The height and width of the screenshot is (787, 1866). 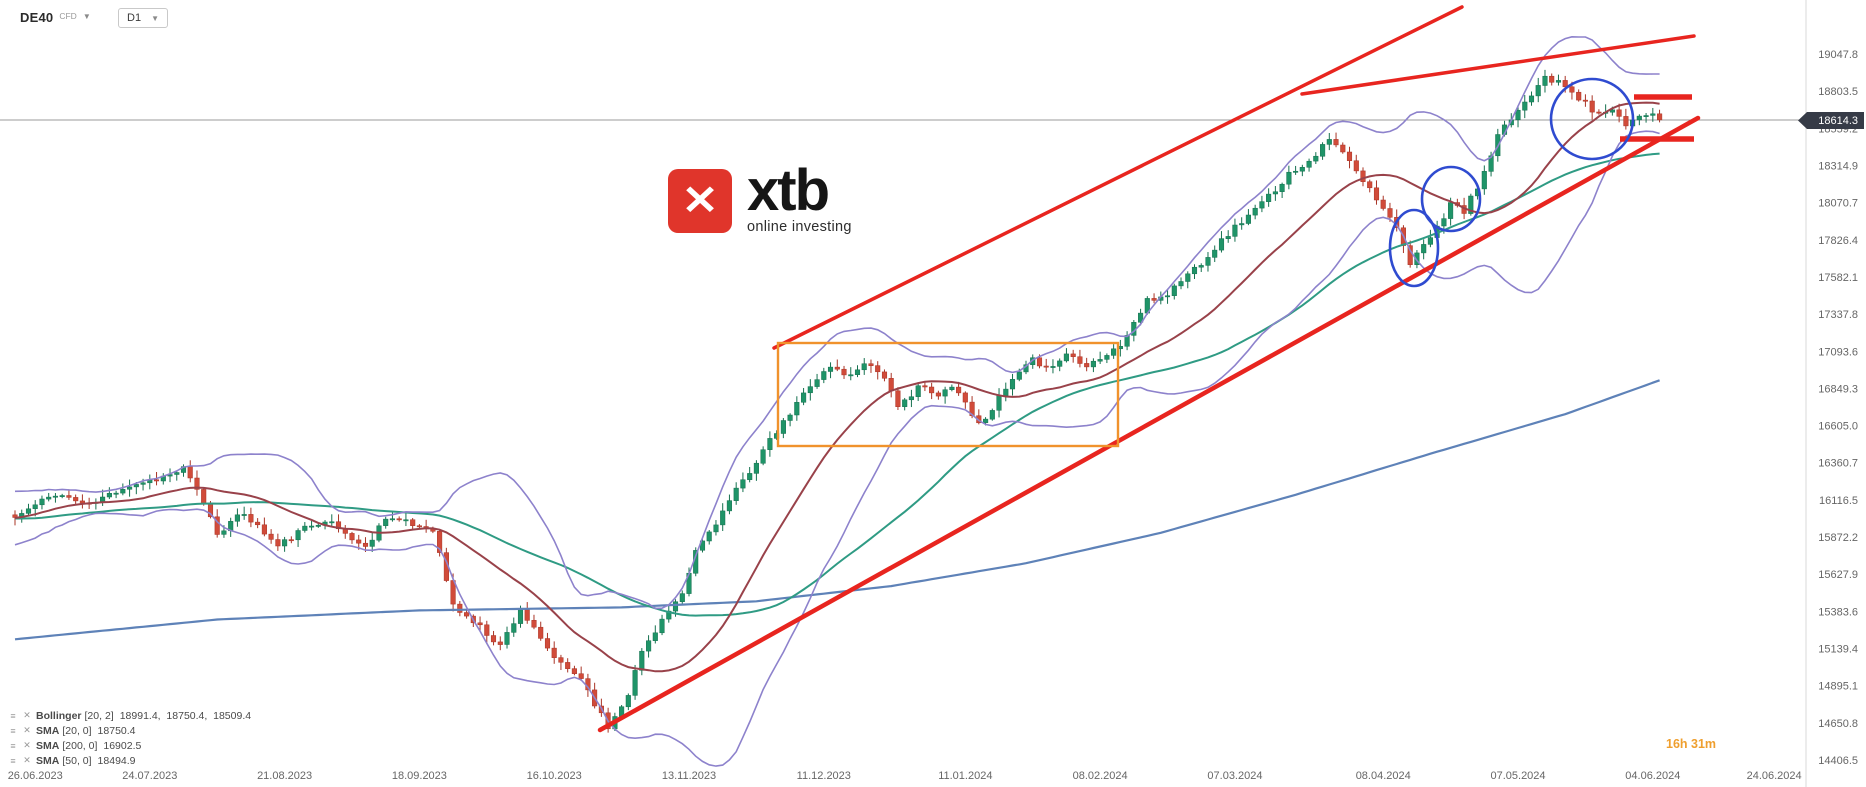 I want to click on instrument-selector: DE40 CFD ▼, so click(x=55, y=17).